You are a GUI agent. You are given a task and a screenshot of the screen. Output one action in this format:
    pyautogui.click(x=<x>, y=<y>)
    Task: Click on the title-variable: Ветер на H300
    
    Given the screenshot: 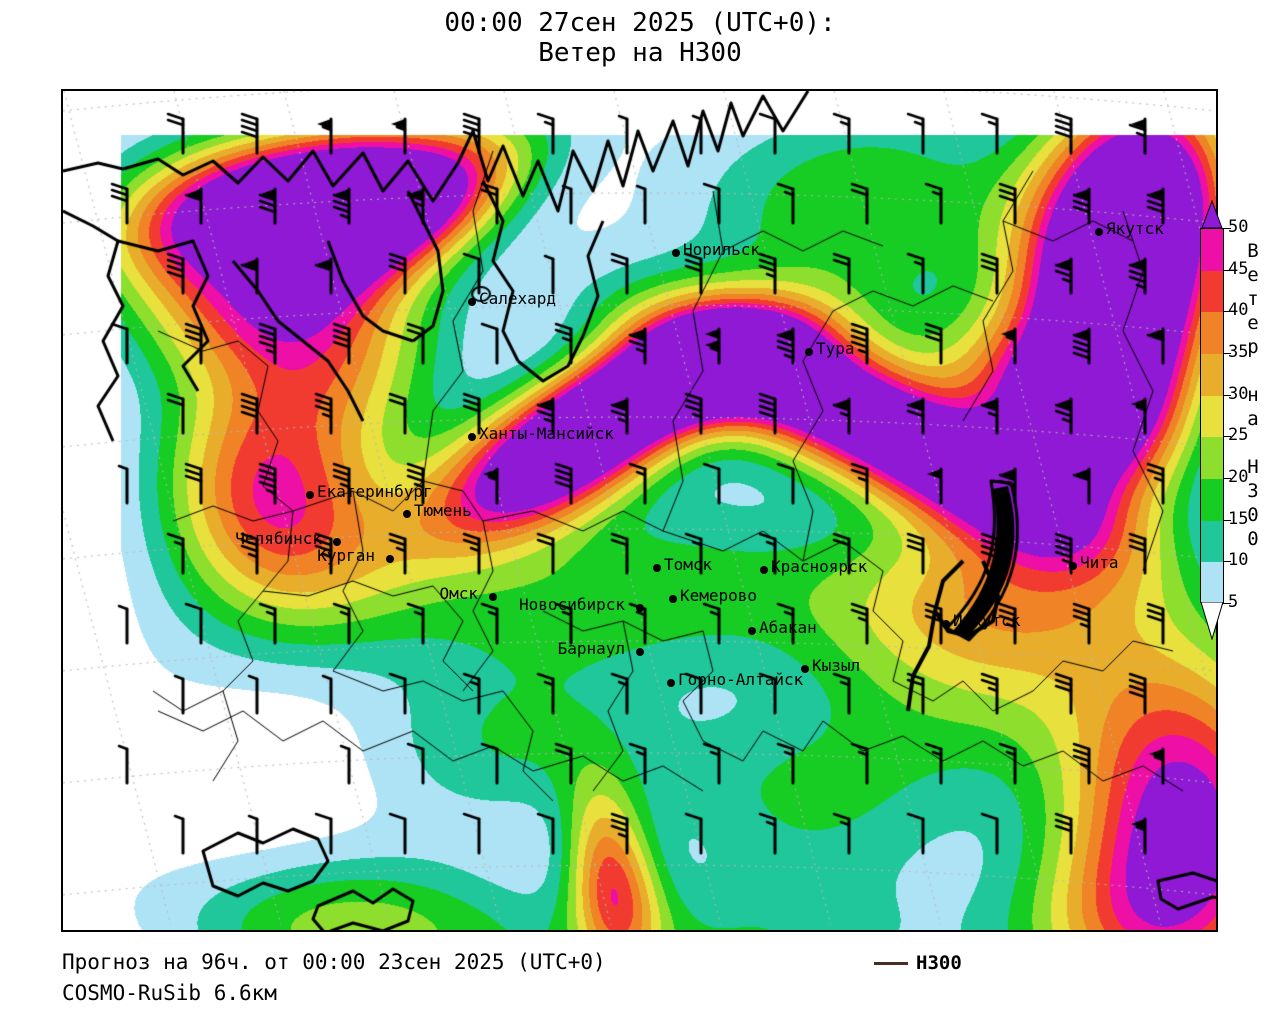 What is the action you would take?
    pyautogui.click(x=640, y=53)
    